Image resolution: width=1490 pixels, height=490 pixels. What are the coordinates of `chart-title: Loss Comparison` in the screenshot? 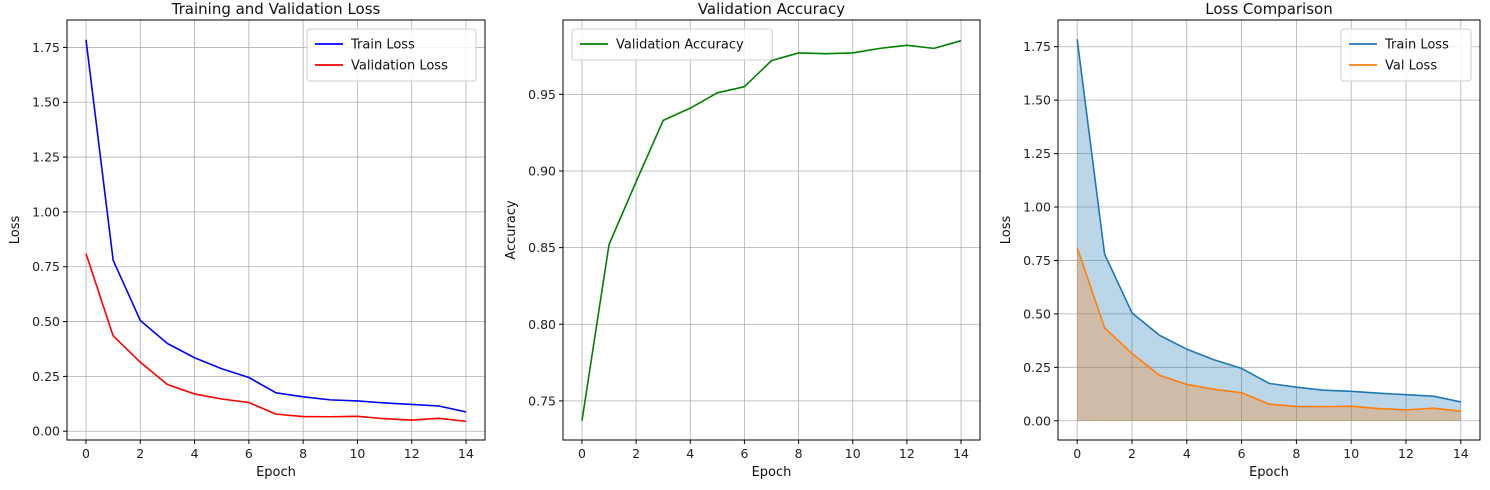 It's located at (1268, 9).